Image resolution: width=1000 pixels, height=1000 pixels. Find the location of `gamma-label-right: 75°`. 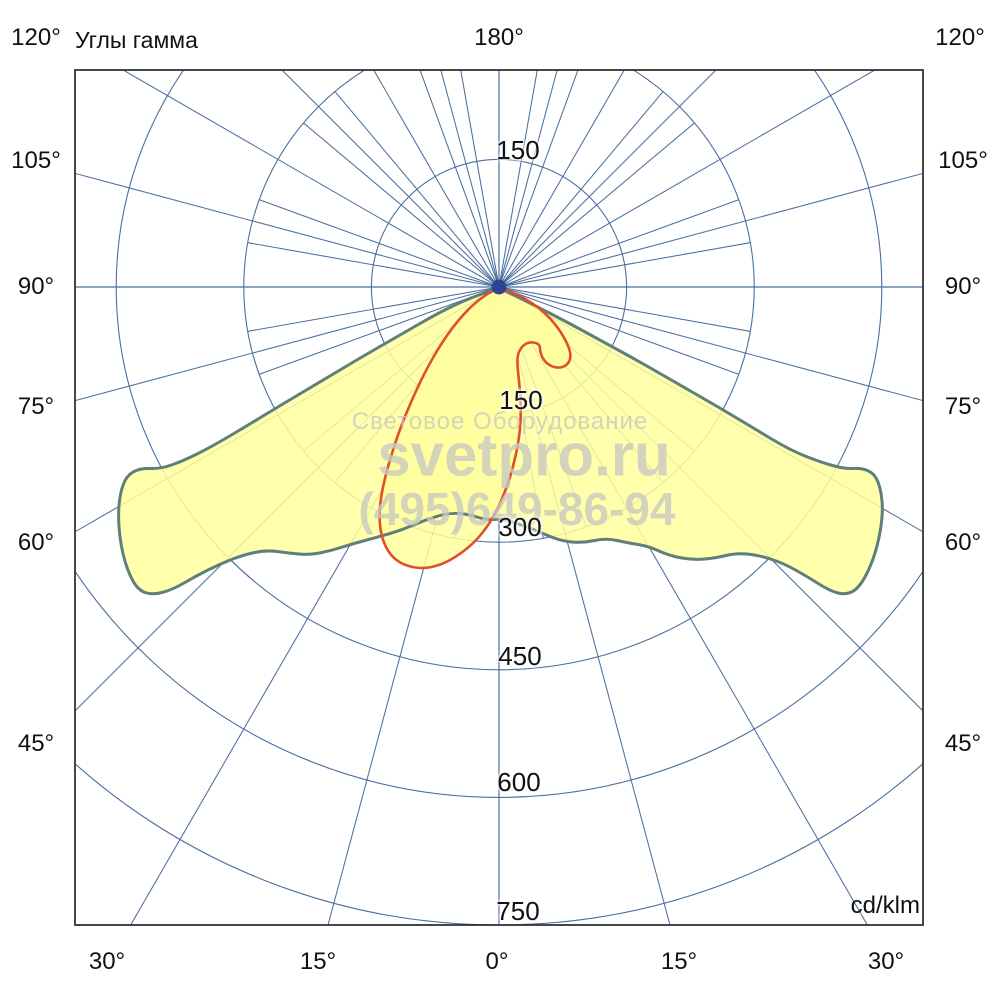

gamma-label-right: 75° is located at coordinates (963, 406).